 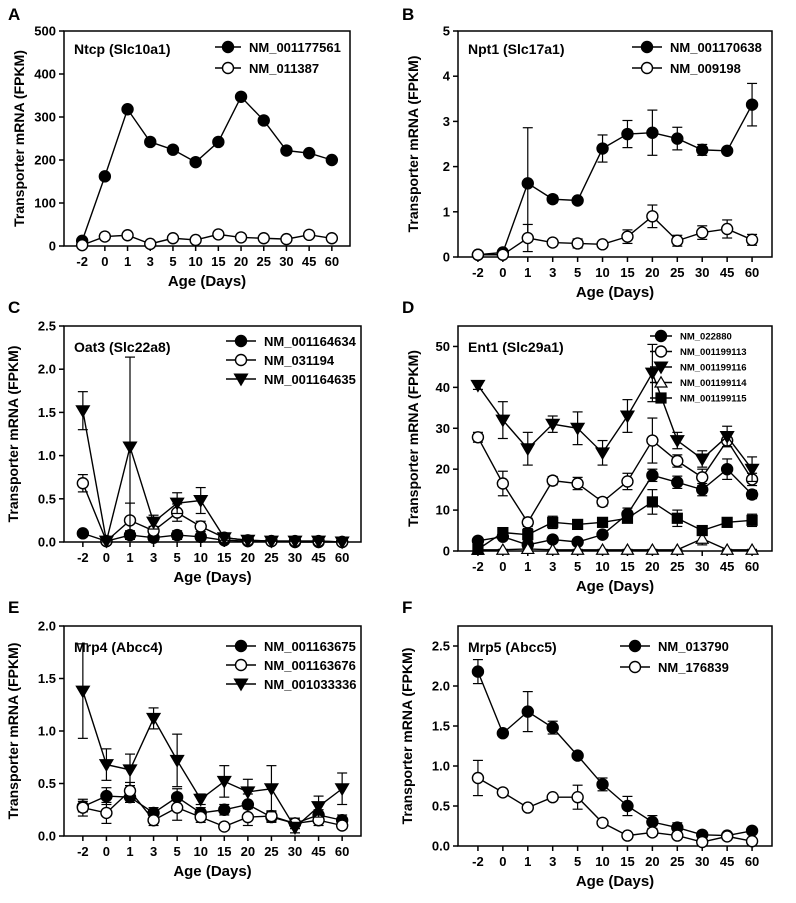 I want to click on y-tick-label: 0, so click(x=52, y=246).